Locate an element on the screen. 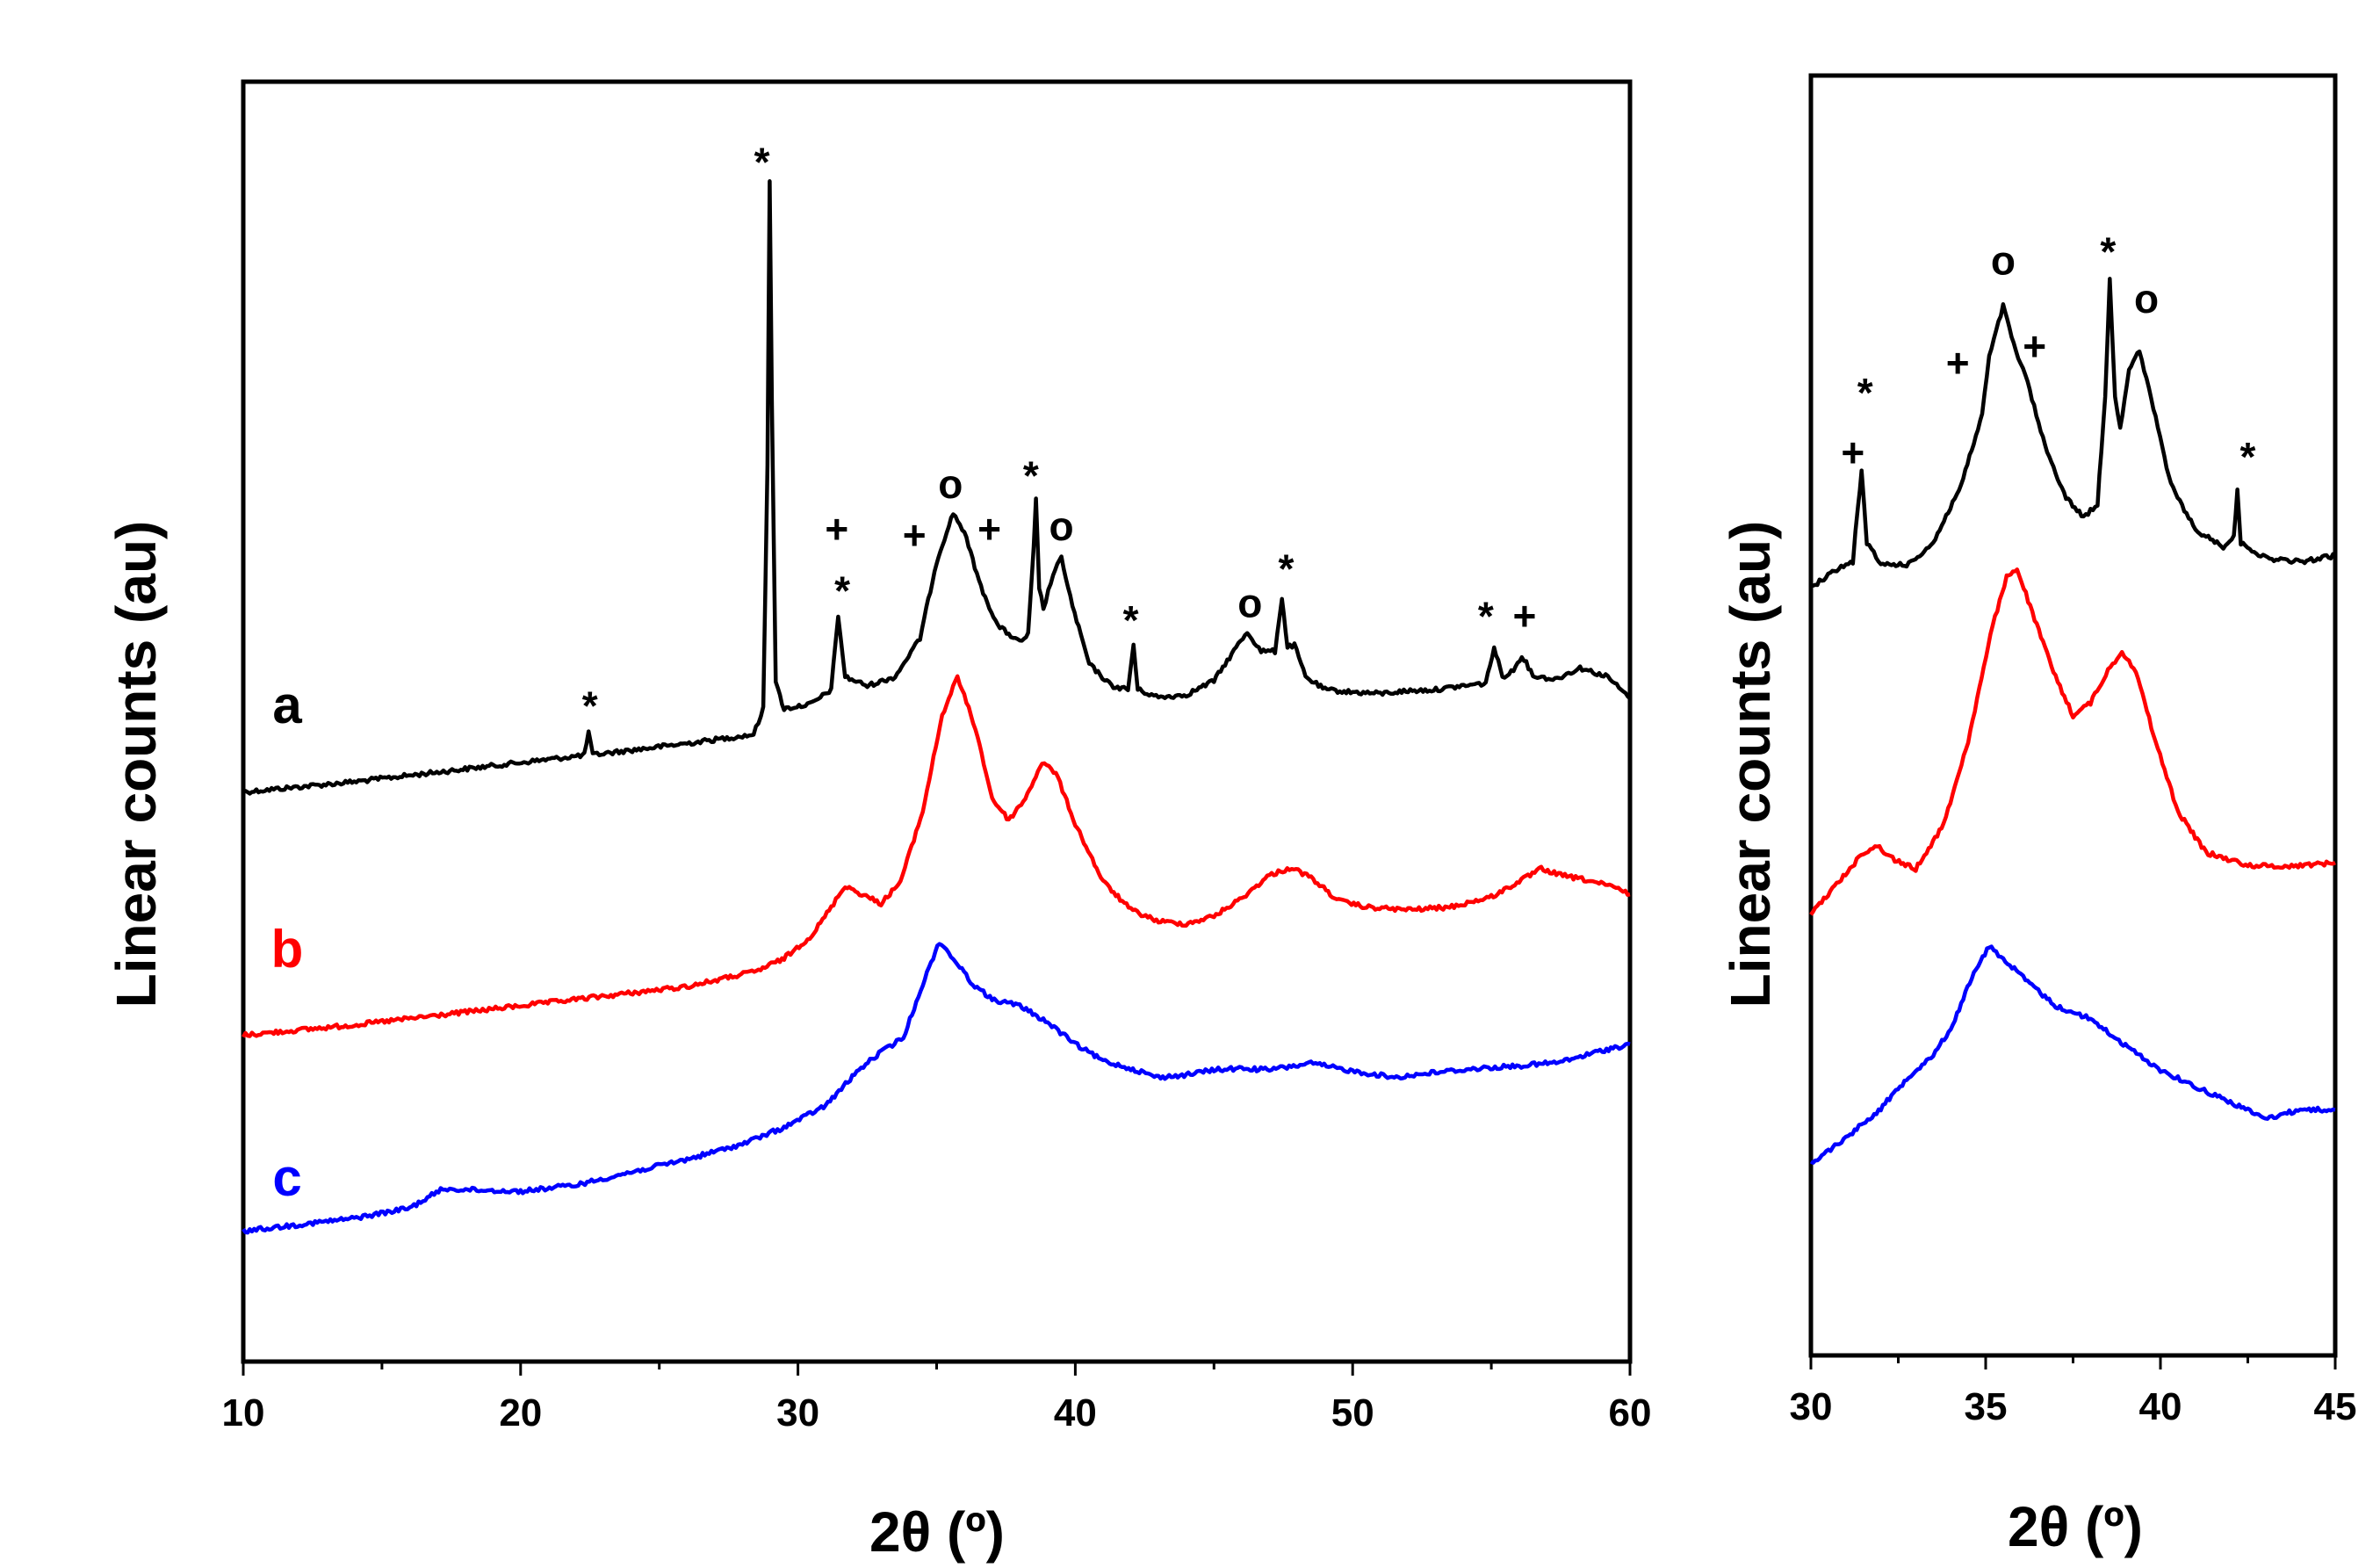 The height and width of the screenshot is (1568, 2380). series-label-c: c is located at coordinates (286, 1178).